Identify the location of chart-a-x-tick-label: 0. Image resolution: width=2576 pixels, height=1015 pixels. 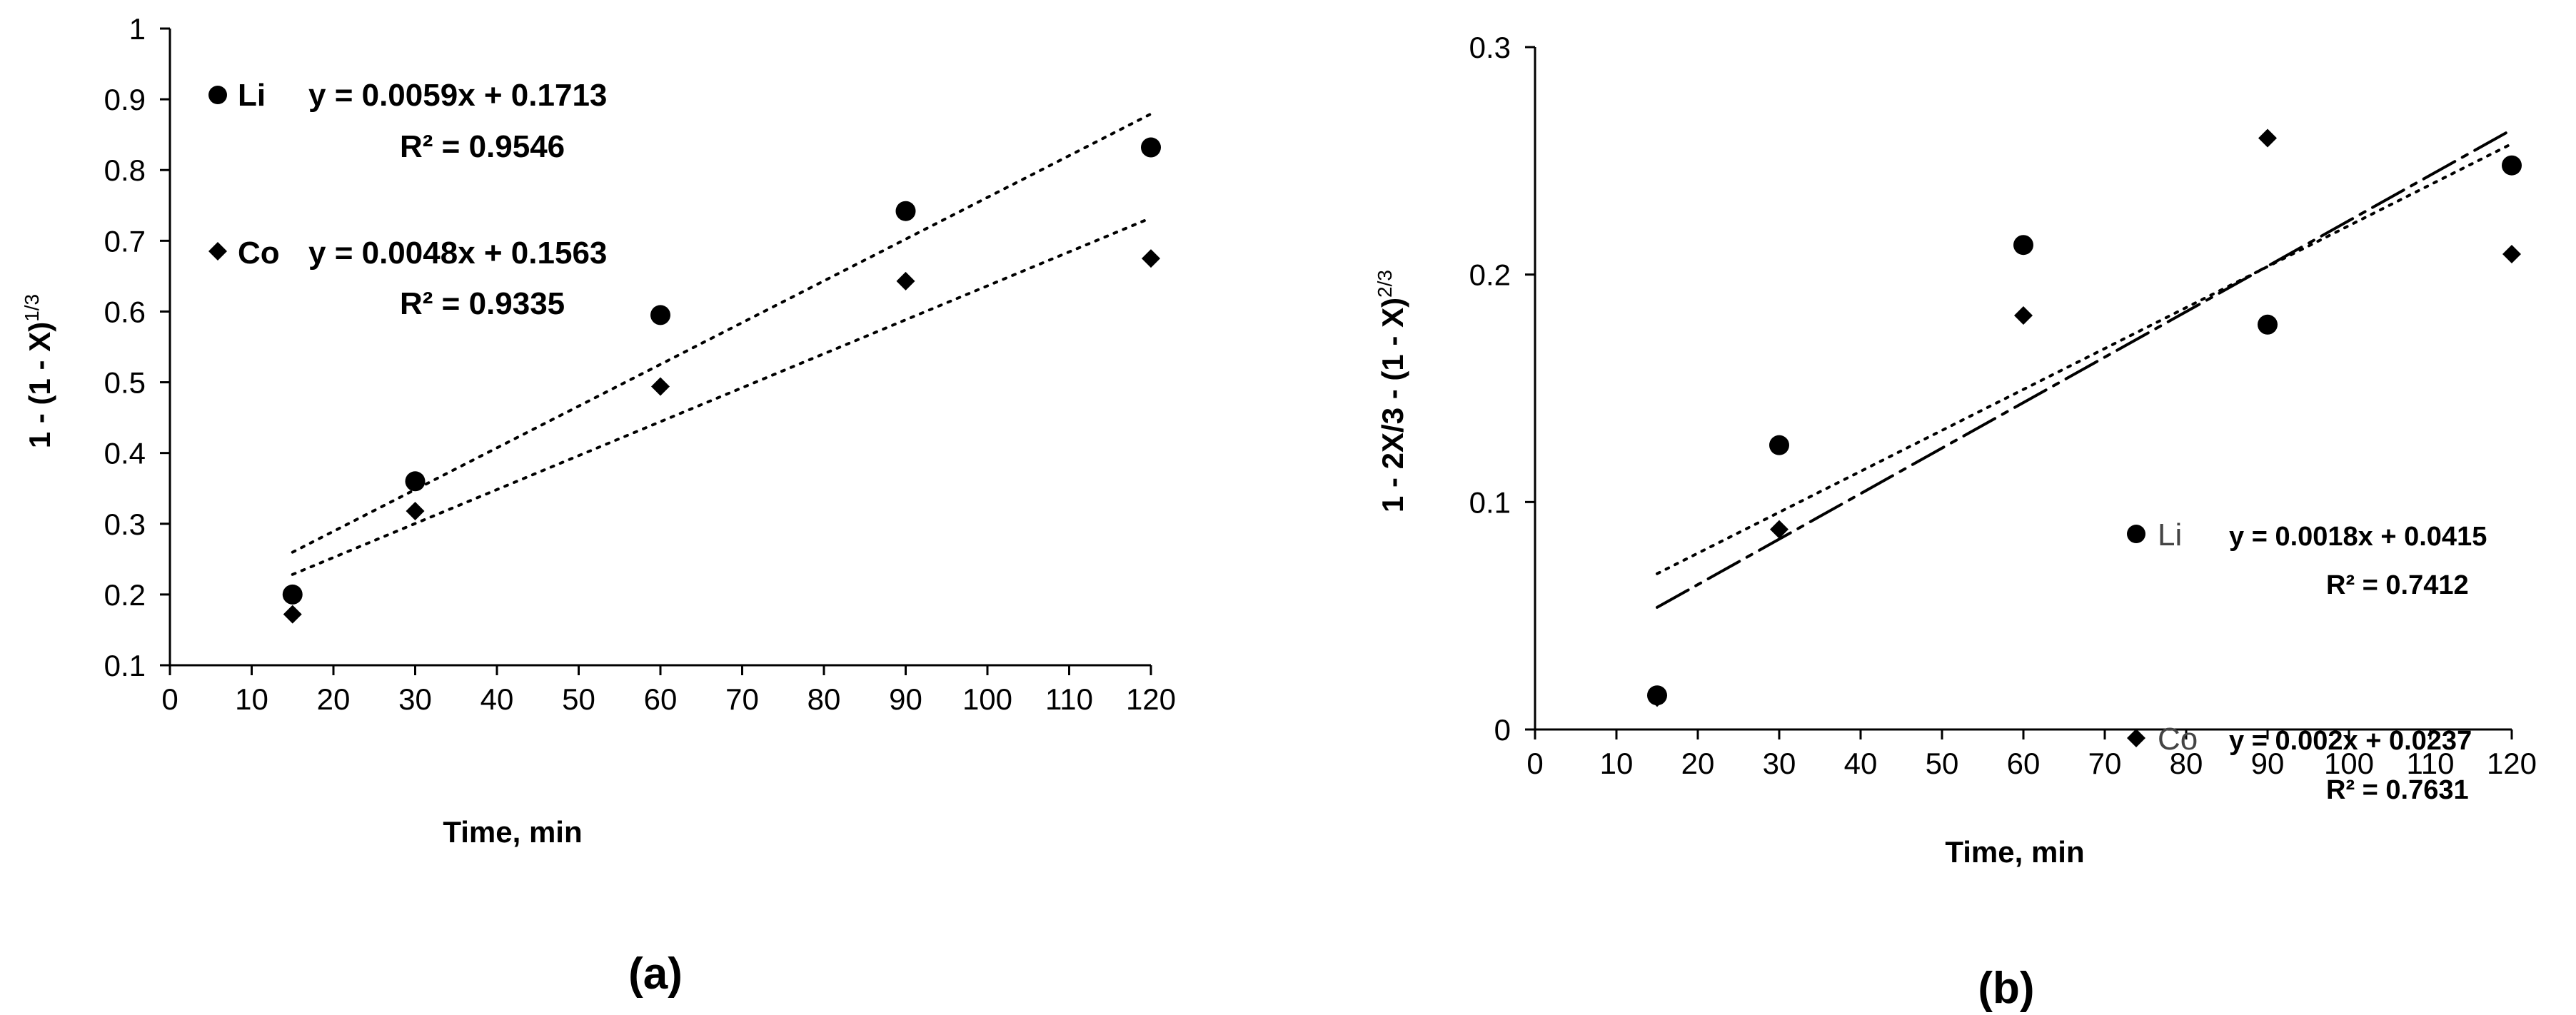
(169, 699).